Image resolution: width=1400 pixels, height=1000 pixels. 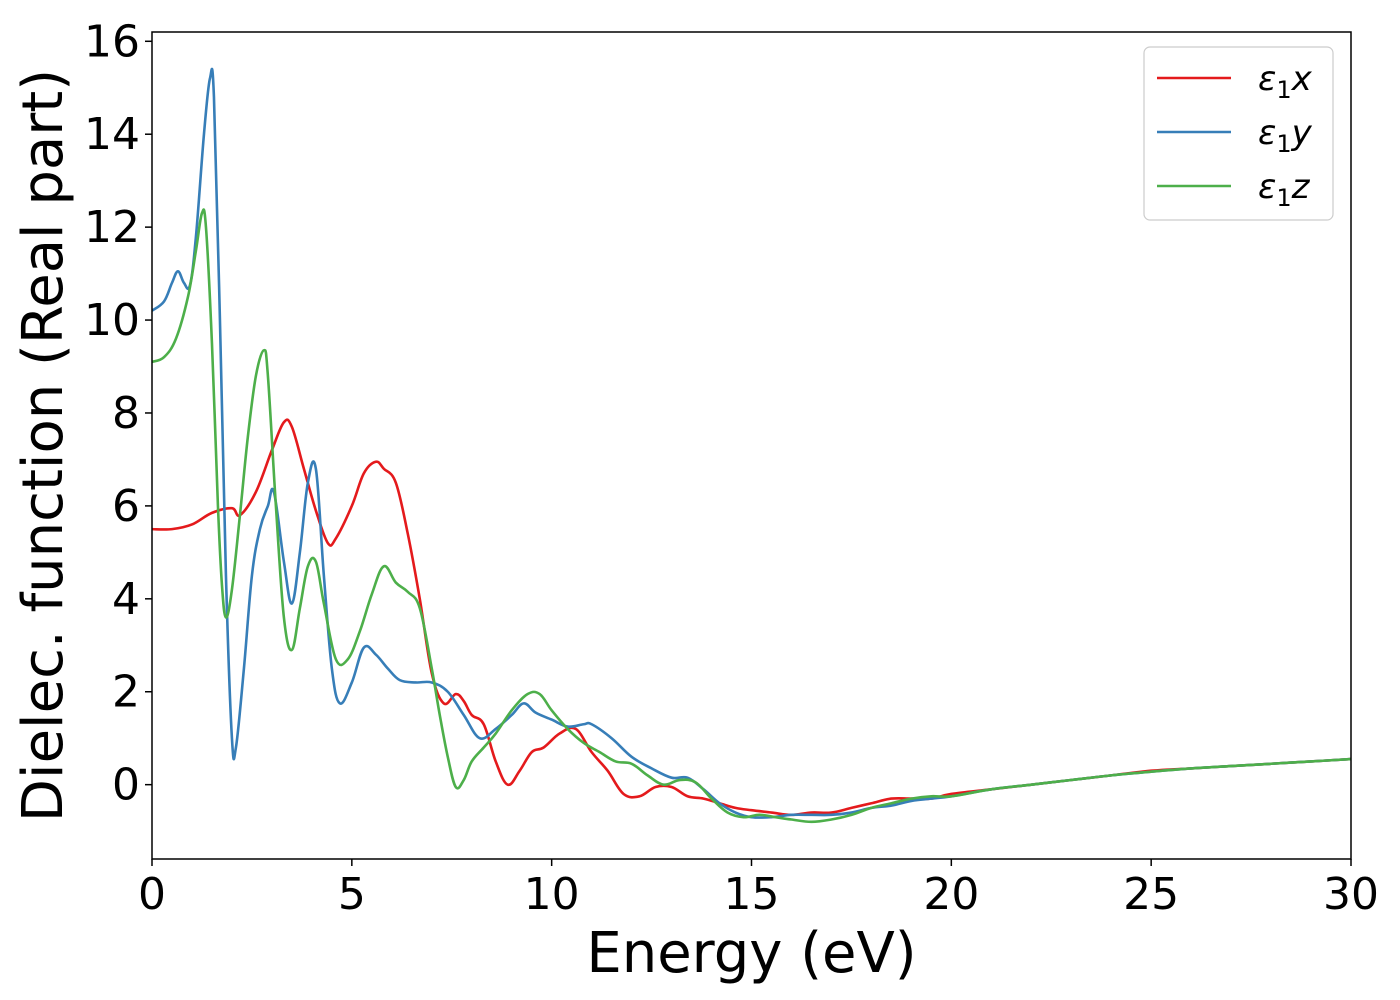 I want to click on x-axis: 0 5 10 15 20 25 30, so click(x=758, y=889).